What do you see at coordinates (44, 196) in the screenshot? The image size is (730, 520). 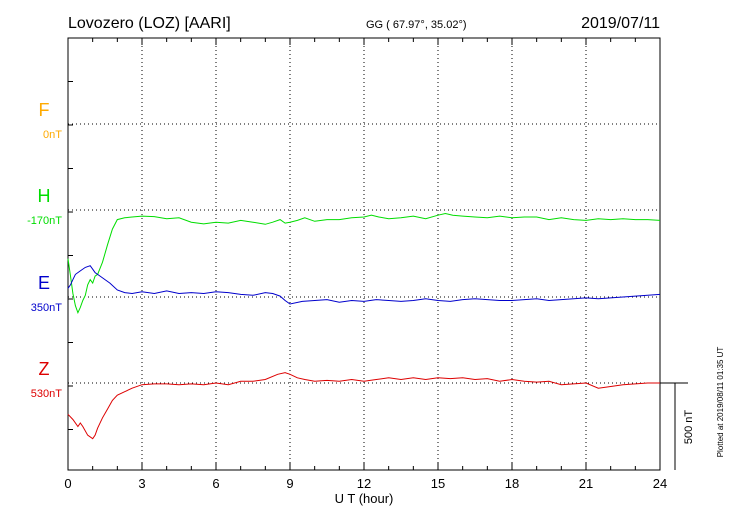 I see `component-label-h: H` at bounding box center [44, 196].